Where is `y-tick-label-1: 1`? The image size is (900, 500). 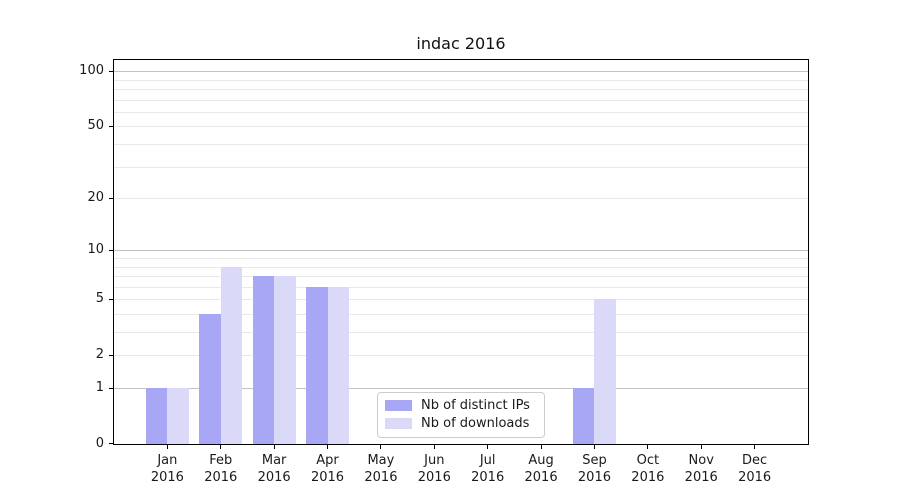
y-tick-label-1: 1 is located at coordinates (99, 387).